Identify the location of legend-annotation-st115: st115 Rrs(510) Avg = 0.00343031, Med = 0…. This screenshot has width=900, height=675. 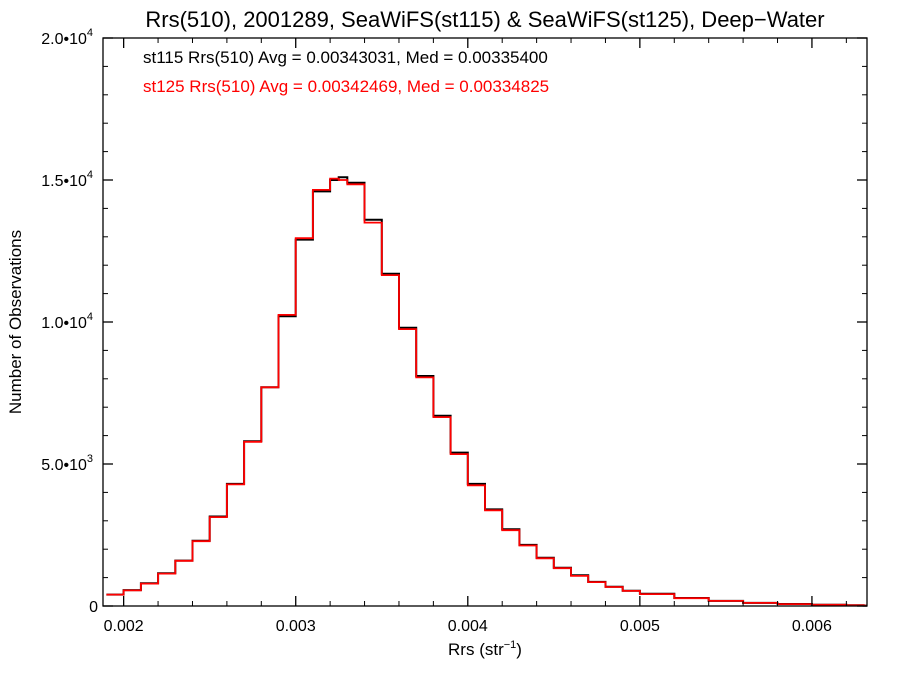
(345, 57).